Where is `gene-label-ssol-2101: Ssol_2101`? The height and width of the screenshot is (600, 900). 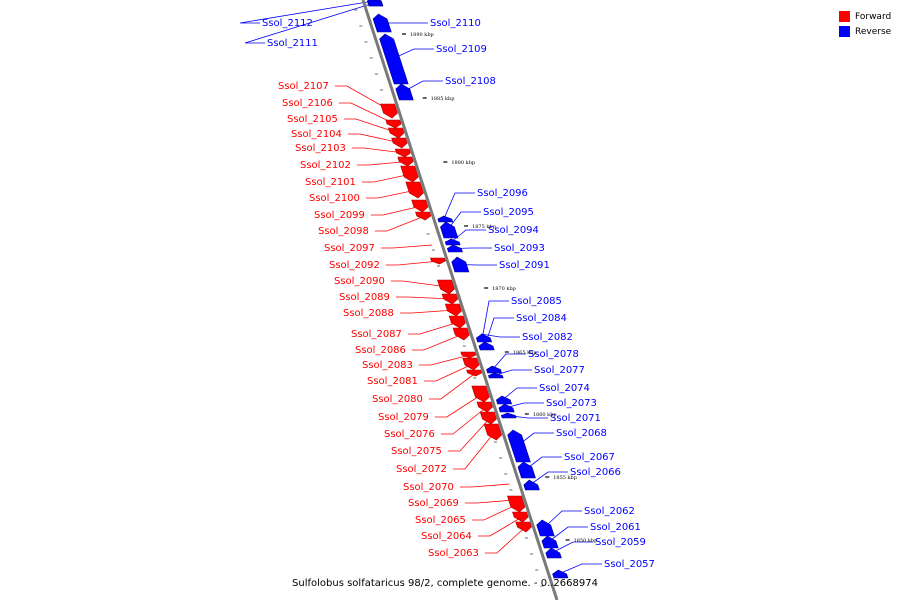 gene-label-ssol-2101: Ssol_2101 is located at coordinates (330, 182).